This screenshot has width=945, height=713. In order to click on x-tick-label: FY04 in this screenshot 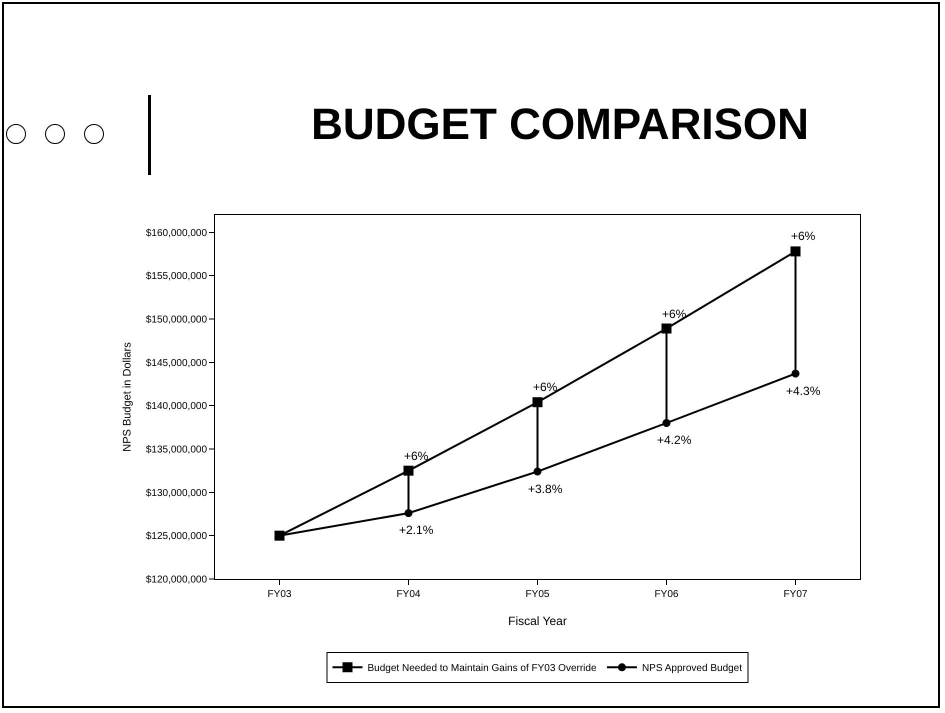, I will do `click(408, 594)`.